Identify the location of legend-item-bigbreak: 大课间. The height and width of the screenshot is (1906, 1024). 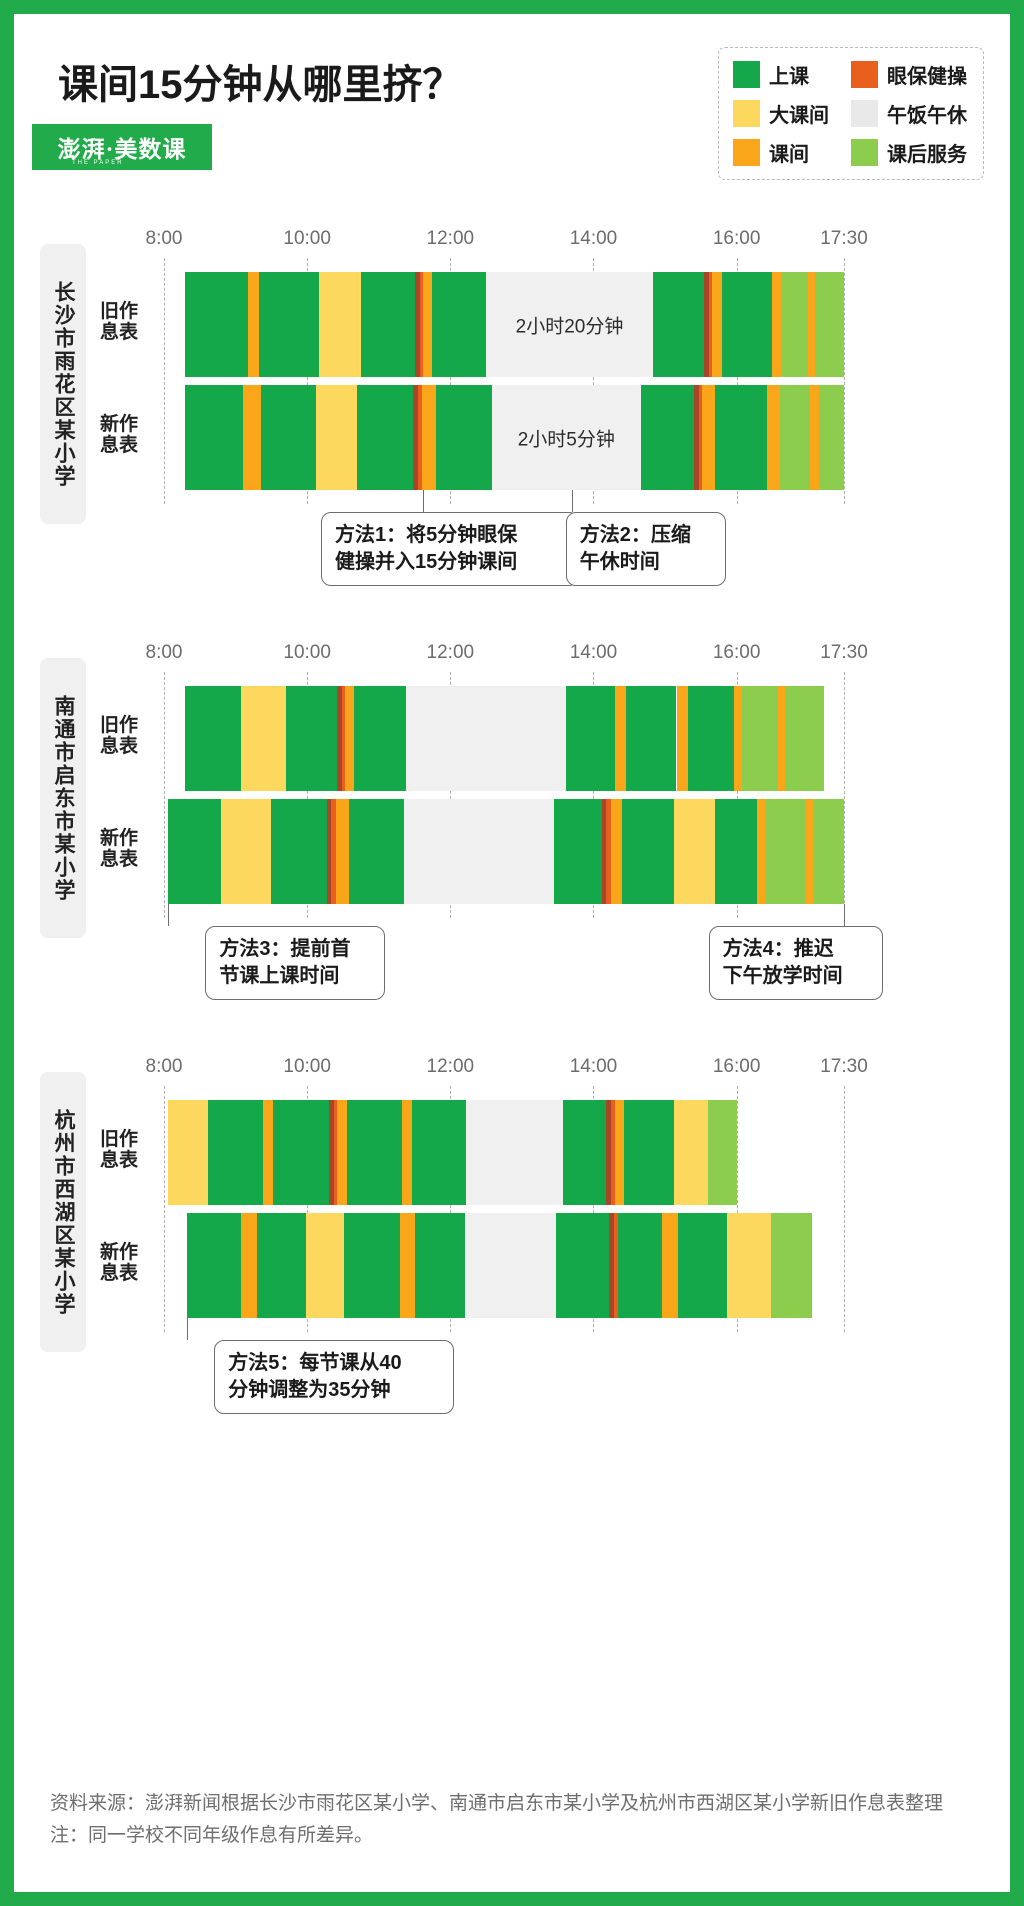
(781, 113).